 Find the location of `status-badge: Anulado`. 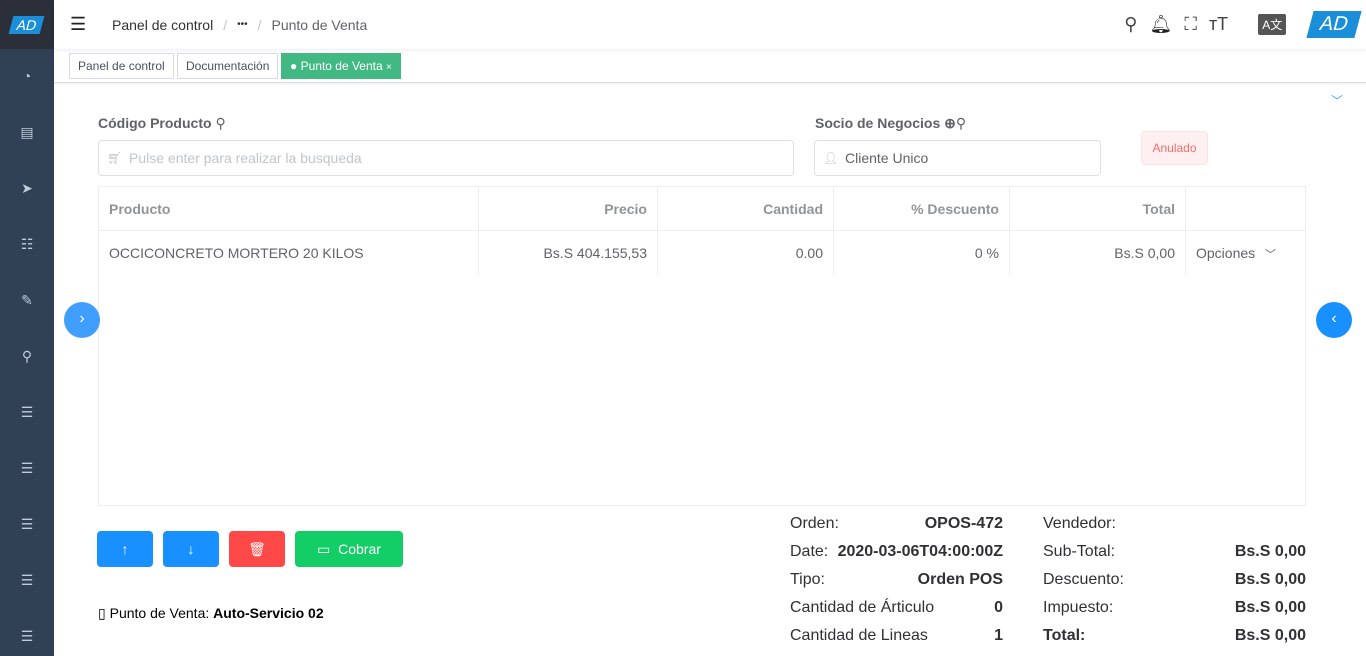

status-badge: Anulado is located at coordinates (1174, 148).